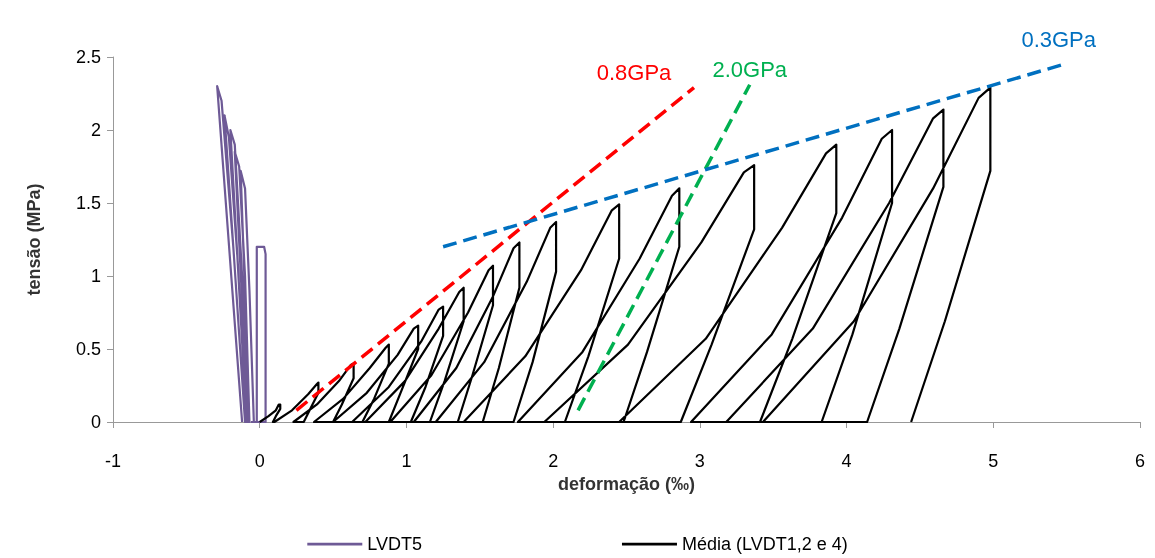 The height and width of the screenshot is (558, 1155). I want to click on annotation: 0.8GPa, so click(634, 73).